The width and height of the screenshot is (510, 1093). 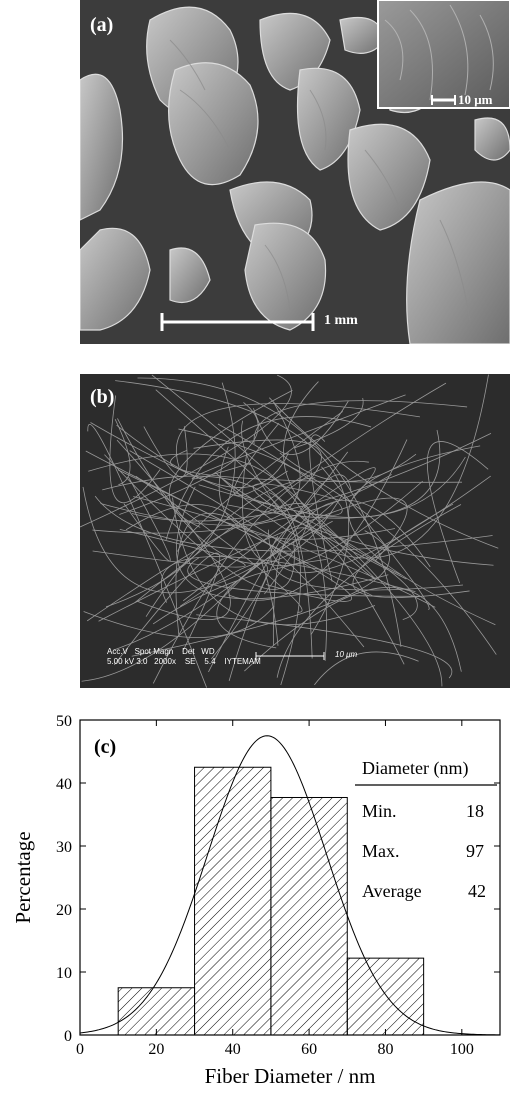 I want to click on table-row-label-min: Min., so click(x=379, y=811).